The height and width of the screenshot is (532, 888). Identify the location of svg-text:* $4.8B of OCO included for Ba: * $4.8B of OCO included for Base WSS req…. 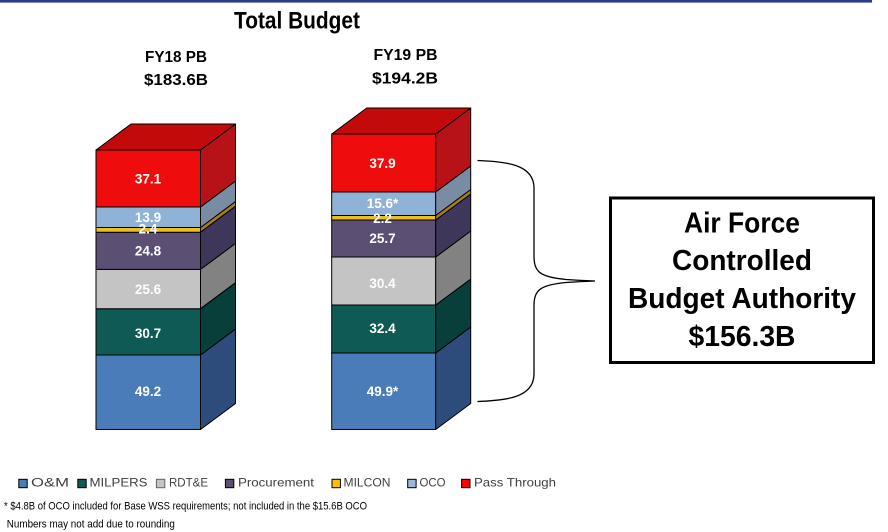
(185, 507).